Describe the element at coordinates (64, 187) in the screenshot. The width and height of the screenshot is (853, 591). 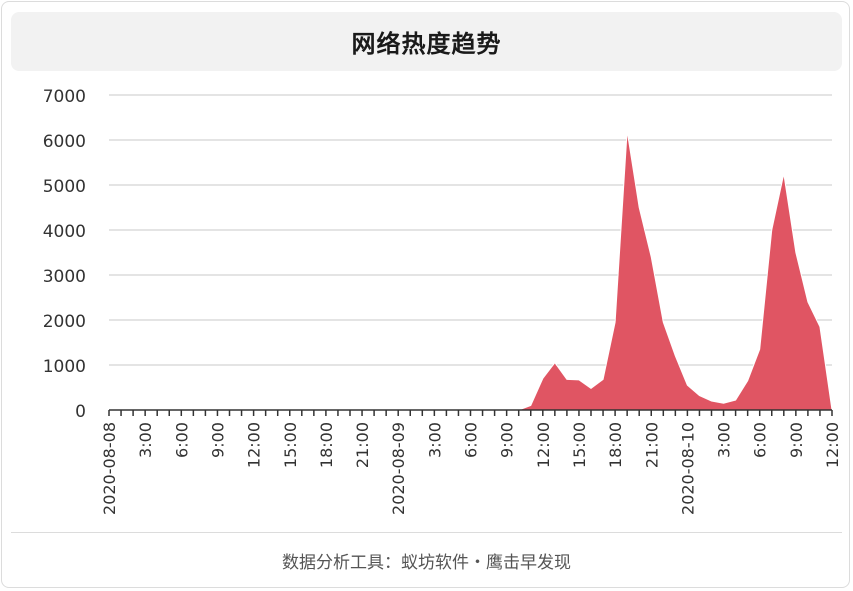
I see `y-tick-label: 5000` at that location.